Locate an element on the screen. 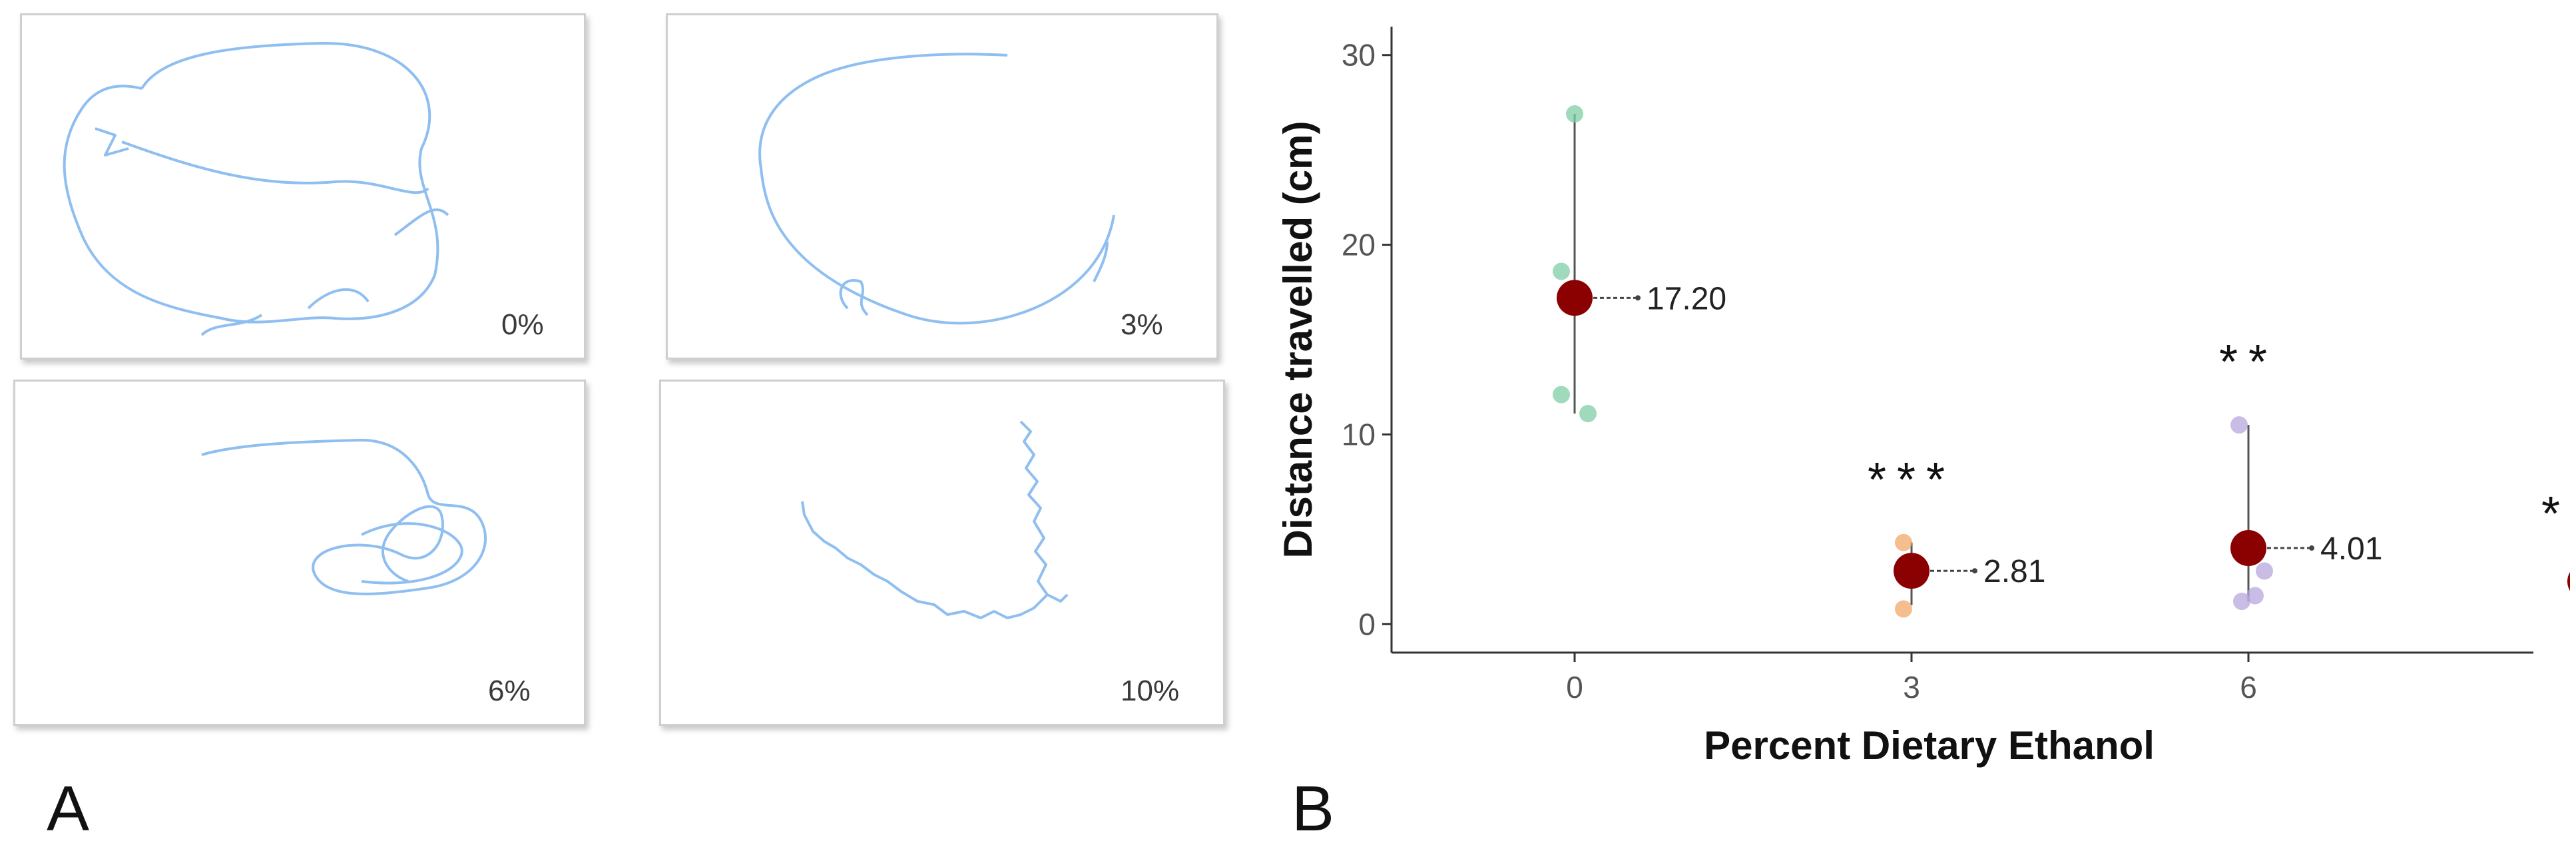 This screenshot has width=2576, height=863. trajectory-6-percent is located at coordinates (344, 517).